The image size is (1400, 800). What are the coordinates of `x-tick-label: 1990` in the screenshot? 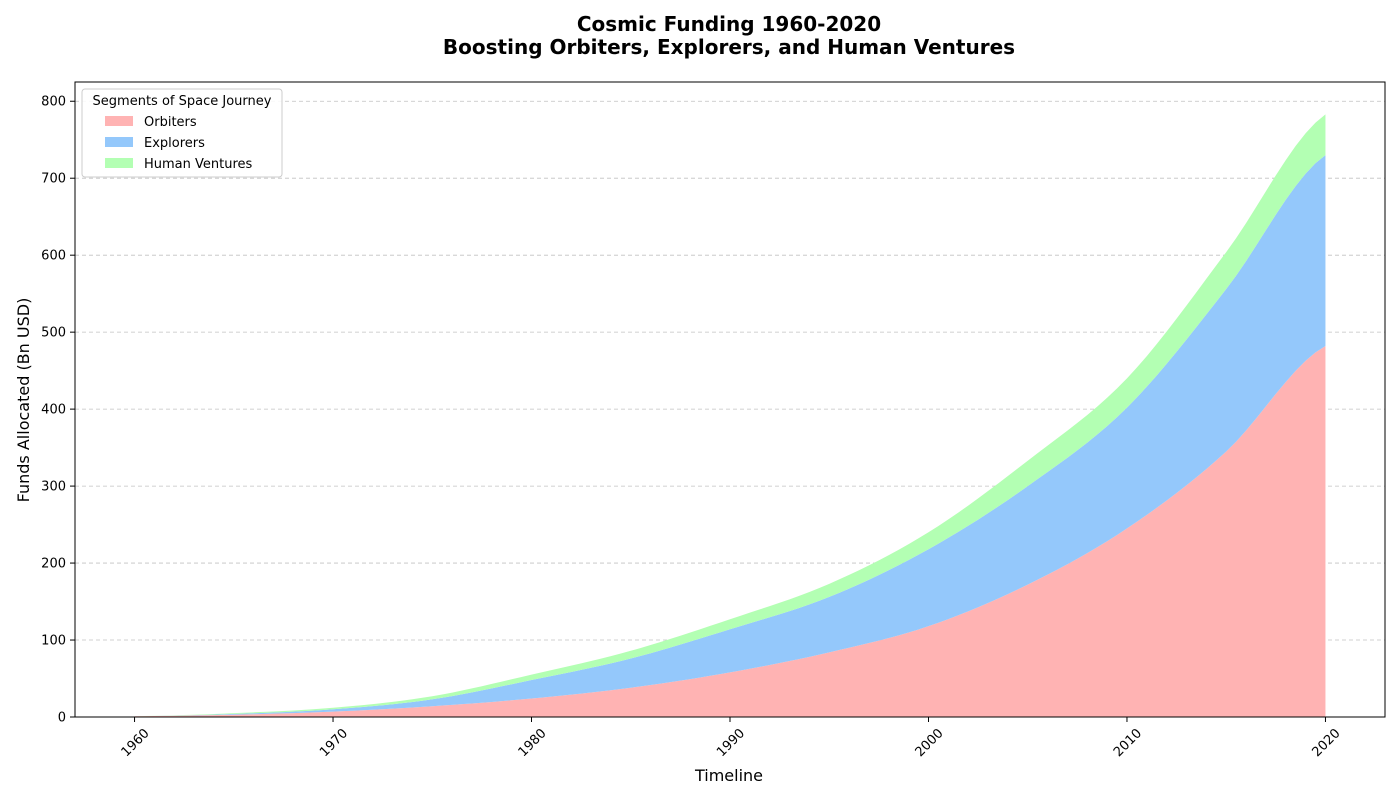 It's located at (731, 743).